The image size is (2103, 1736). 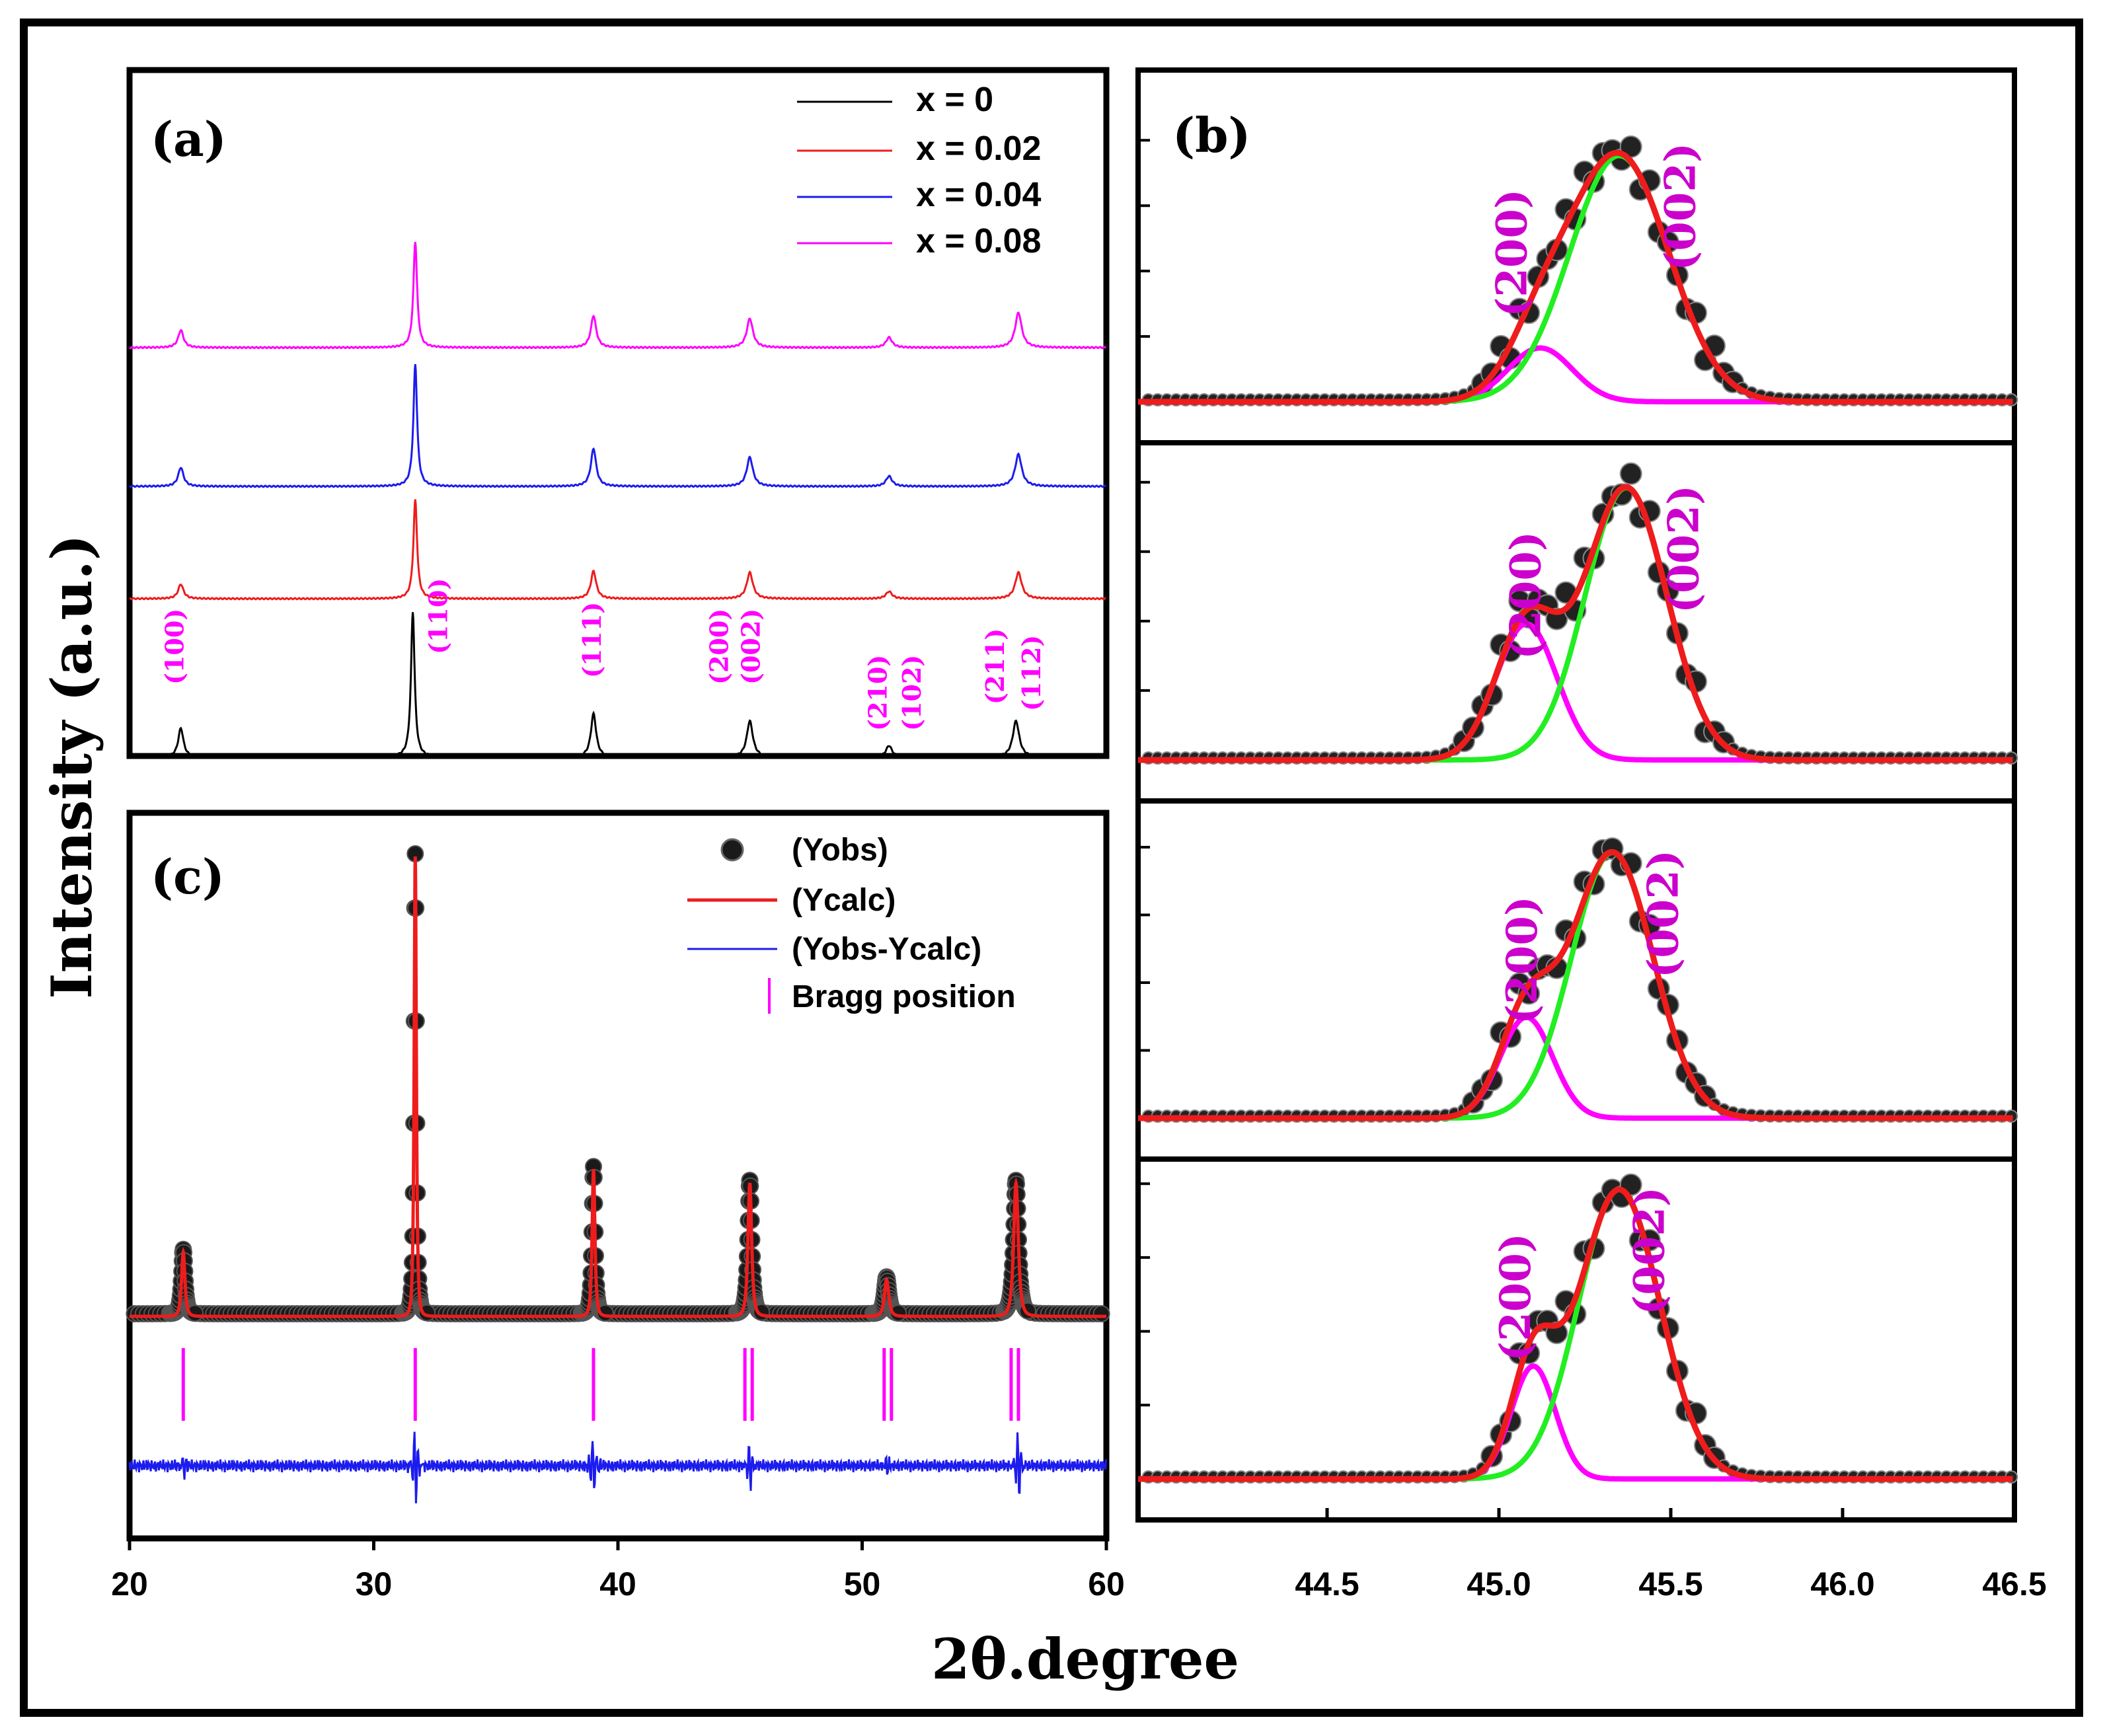 What do you see at coordinates (188, 877) in the screenshot?
I see `panel-c-label: (c)` at bounding box center [188, 877].